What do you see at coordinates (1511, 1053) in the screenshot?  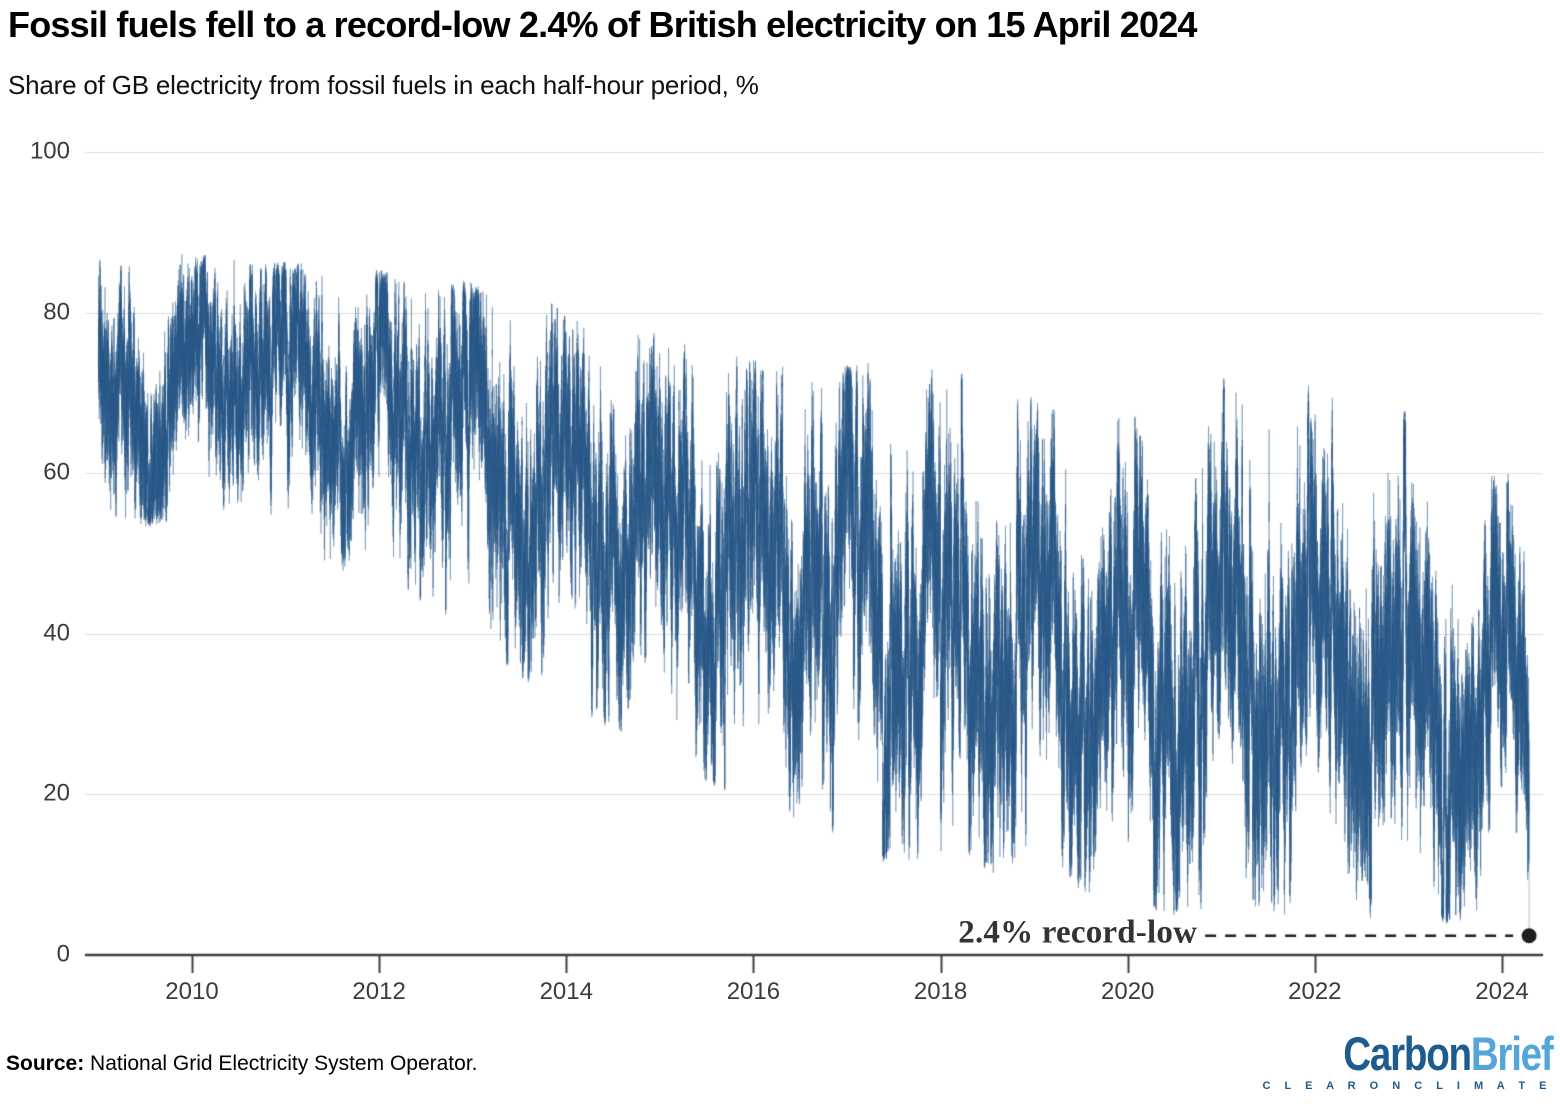 I see `logo-brief-text: Brief` at bounding box center [1511, 1053].